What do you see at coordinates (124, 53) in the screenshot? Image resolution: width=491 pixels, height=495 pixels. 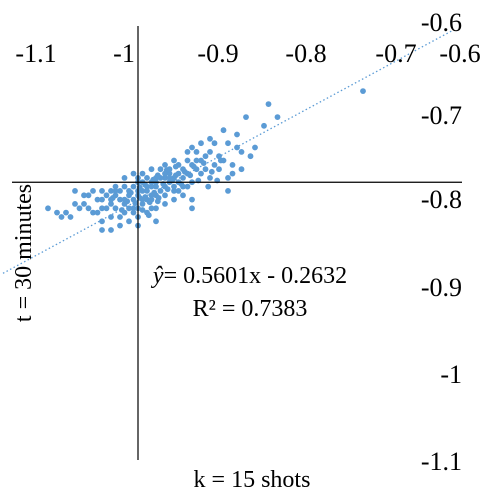 I see `x-tick-label: -1` at bounding box center [124, 53].